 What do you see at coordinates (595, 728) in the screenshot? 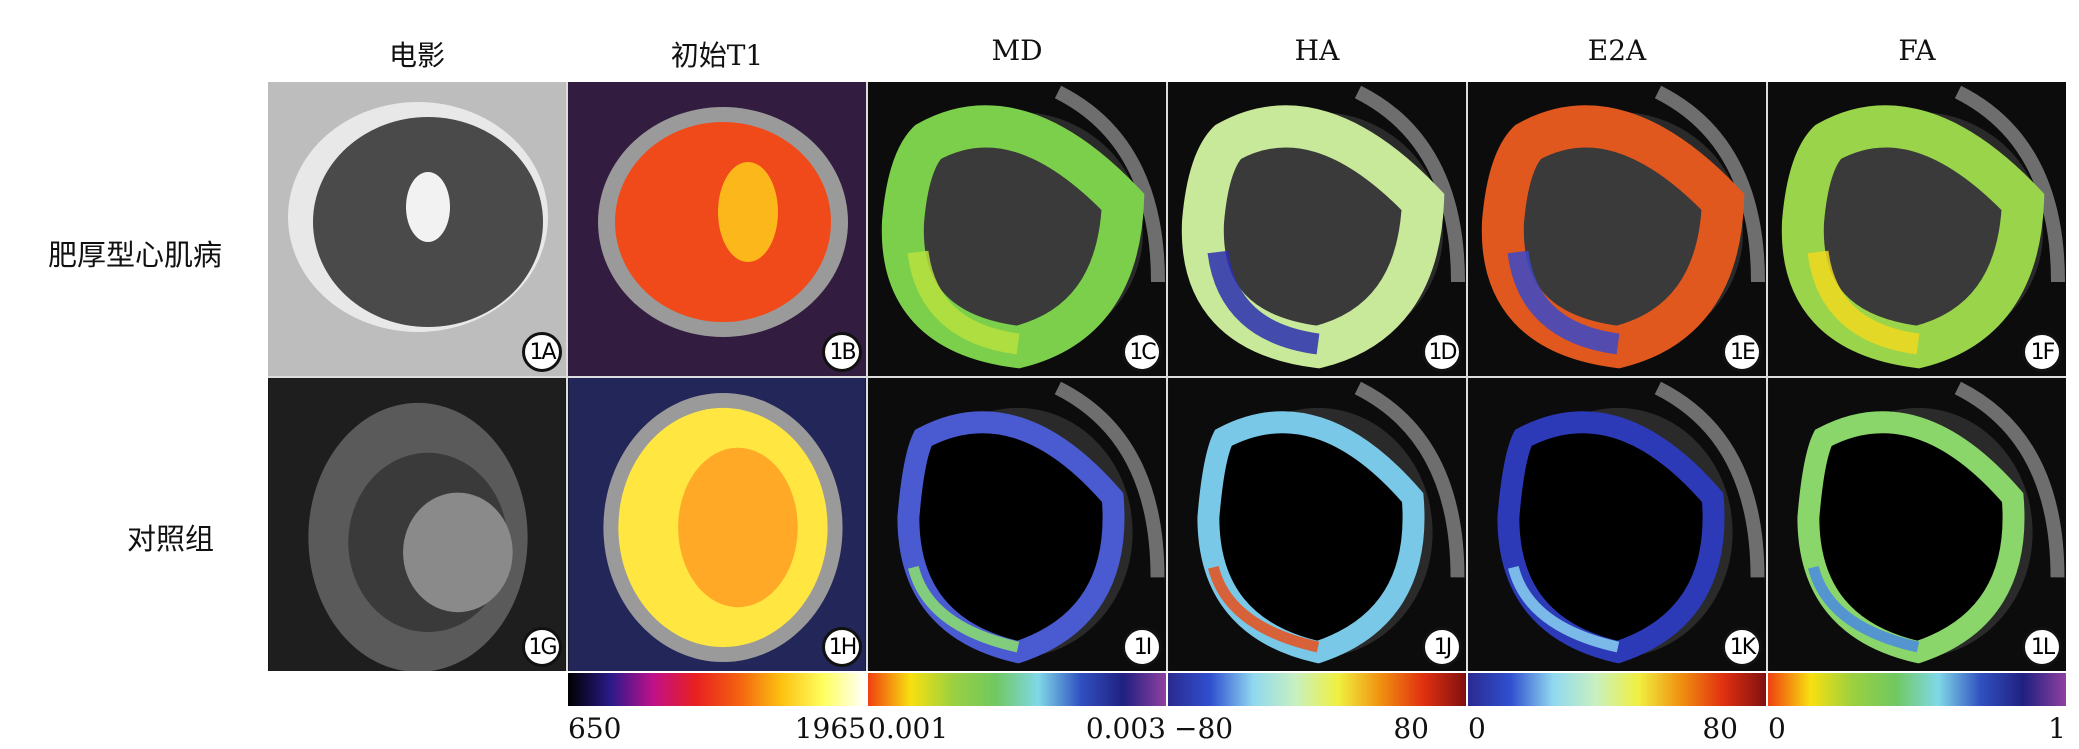
I see `colorbar-min-label: 650` at bounding box center [595, 728].